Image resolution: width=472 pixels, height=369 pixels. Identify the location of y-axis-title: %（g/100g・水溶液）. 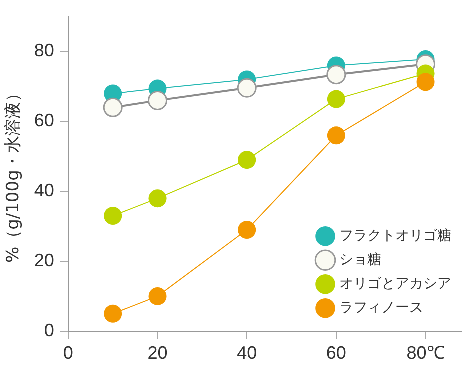
(14, 174).